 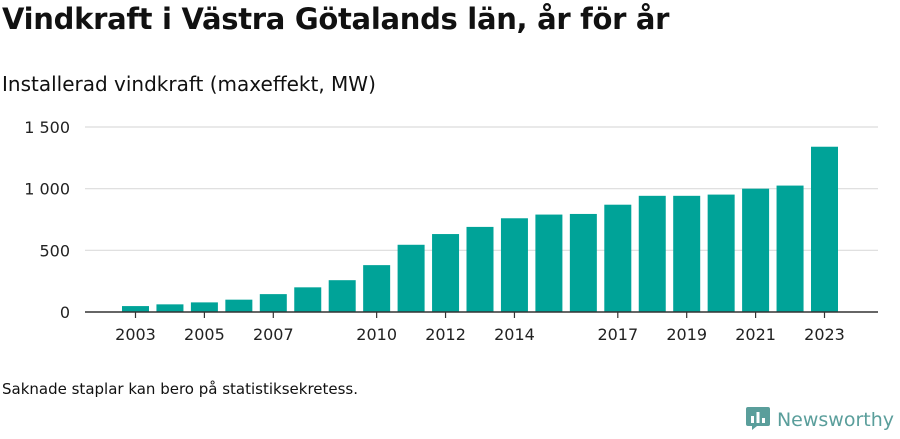 What do you see at coordinates (411, 278) in the screenshot?
I see `bar-2011` at bounding box center [411, 278].